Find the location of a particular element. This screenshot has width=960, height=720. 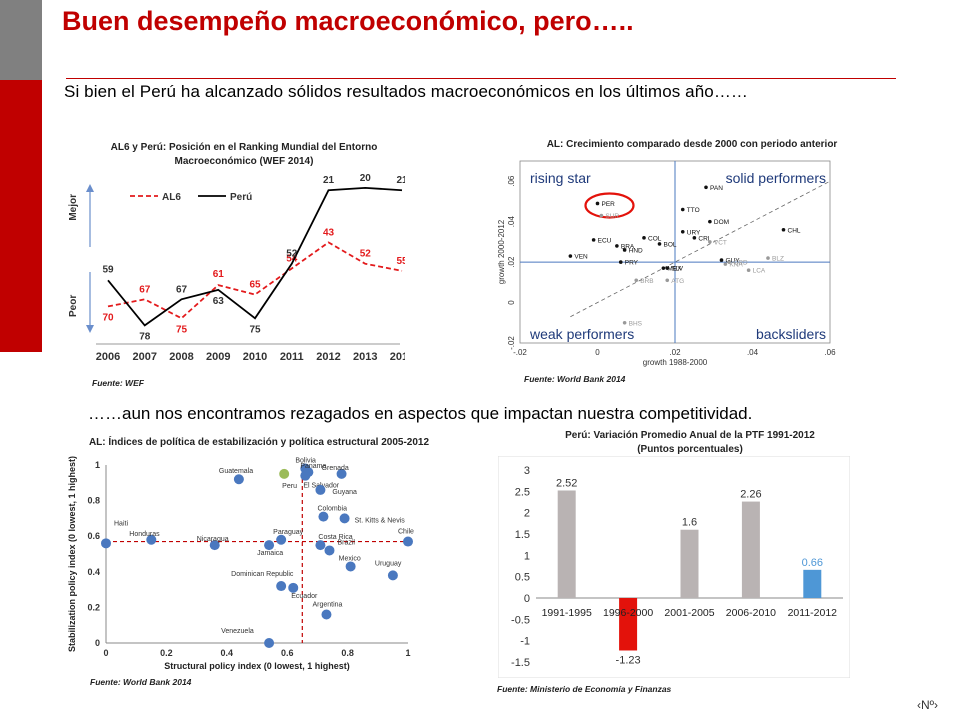

chart2-peru-highlight-circle is located at coordinates (609, 205).